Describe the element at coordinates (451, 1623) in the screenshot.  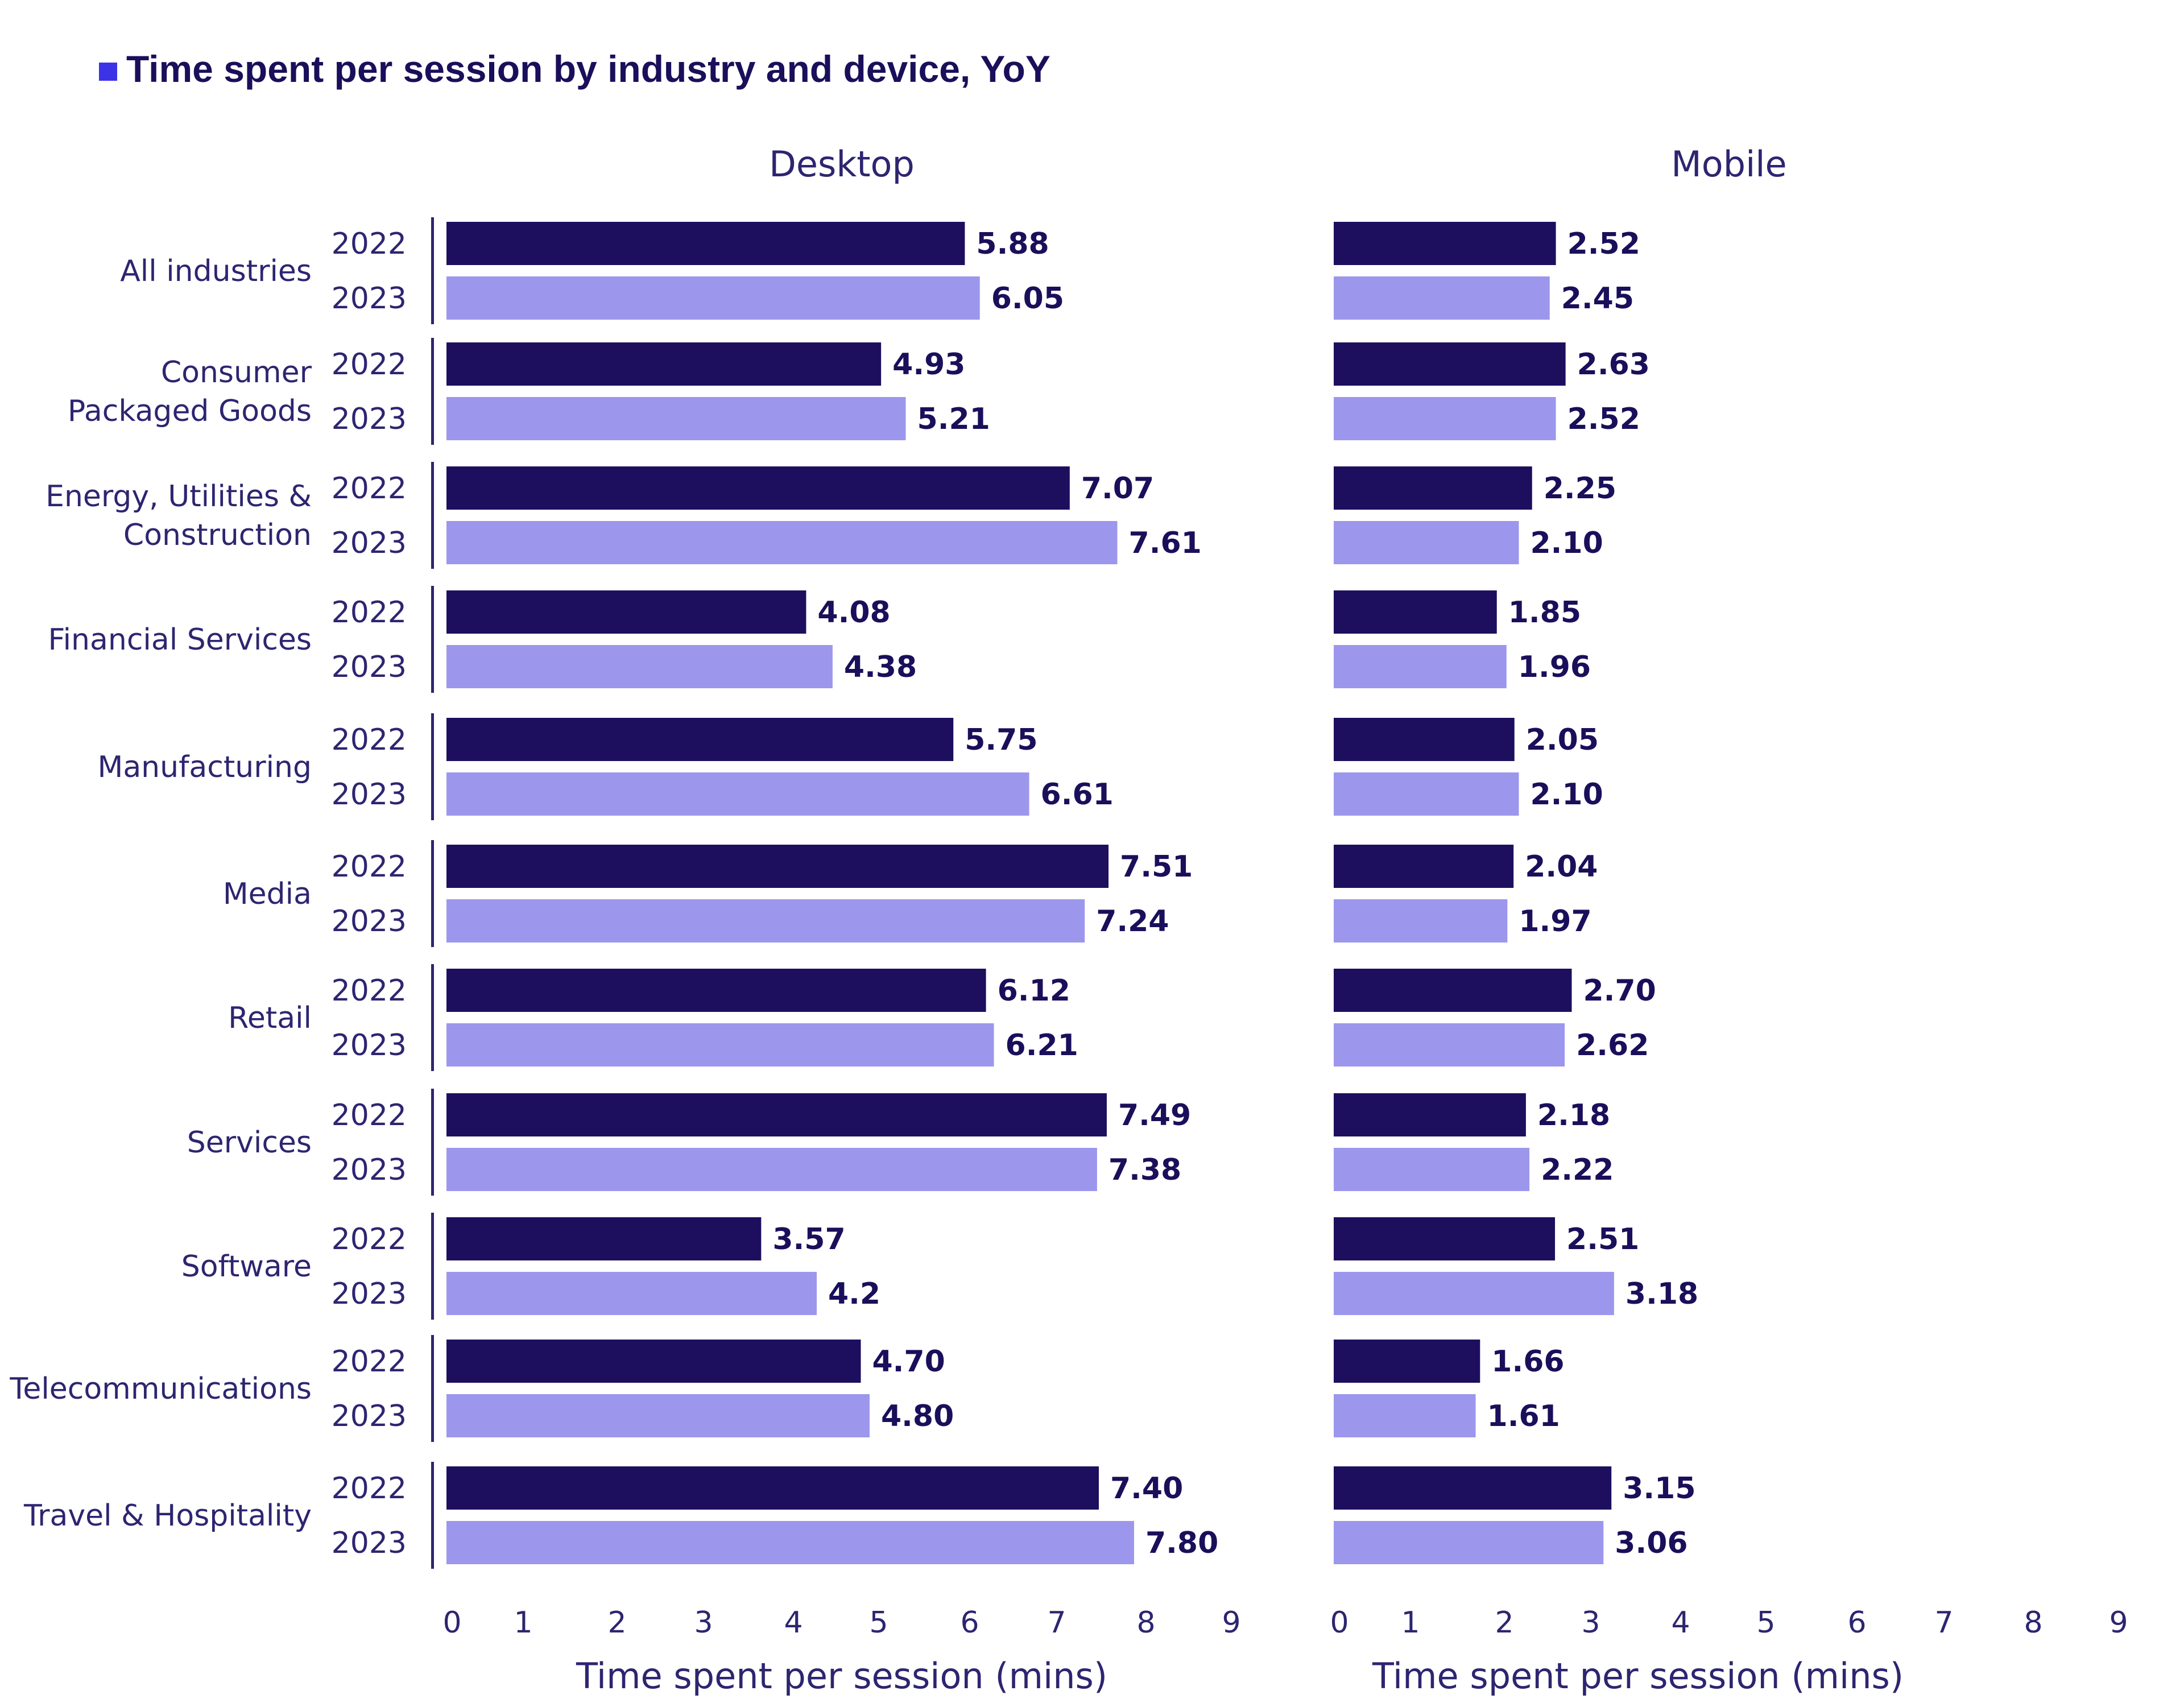
I see `x-tick-label: 0` at that location.